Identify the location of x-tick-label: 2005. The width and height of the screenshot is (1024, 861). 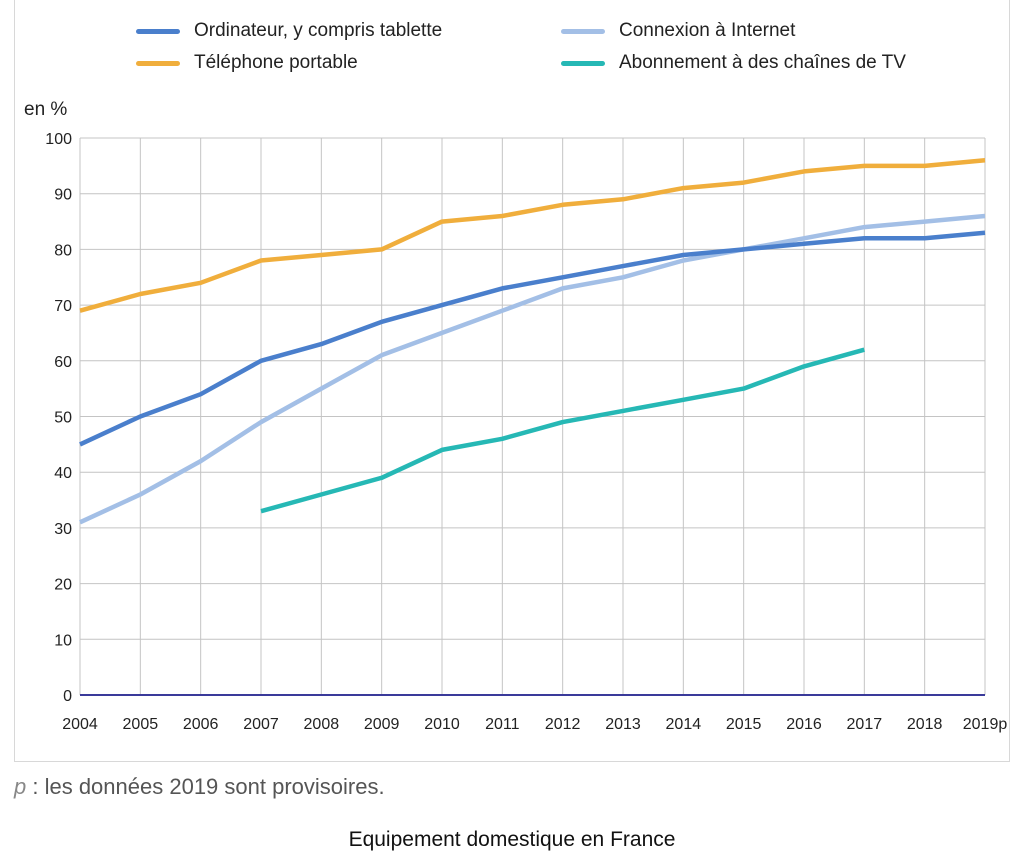
(141, 724).